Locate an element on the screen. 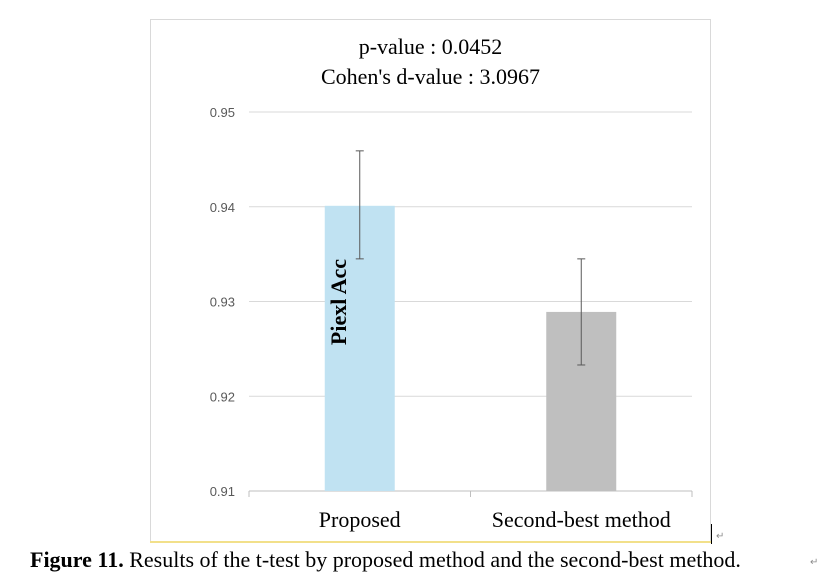 Image resolution: width=825 pixels, height=580 pixels. figure-number: Figure 11. is located at coordinates (77, 559).